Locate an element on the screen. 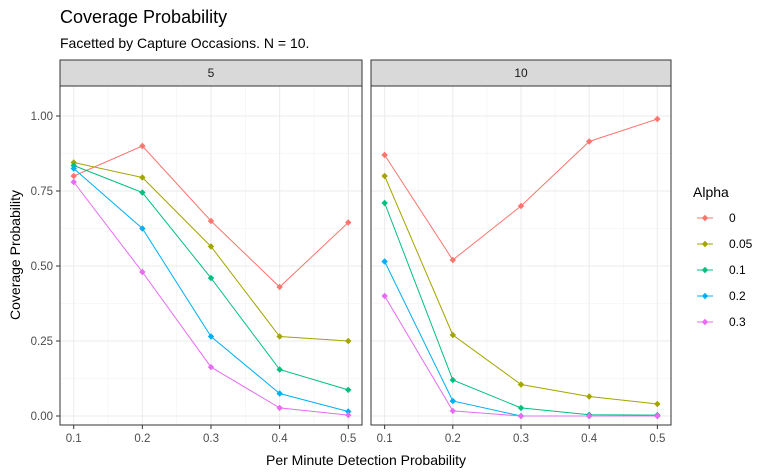  chart-subtitle: Facetted by Capture Occasions. N = 10. is located at coordinates (184, 43).